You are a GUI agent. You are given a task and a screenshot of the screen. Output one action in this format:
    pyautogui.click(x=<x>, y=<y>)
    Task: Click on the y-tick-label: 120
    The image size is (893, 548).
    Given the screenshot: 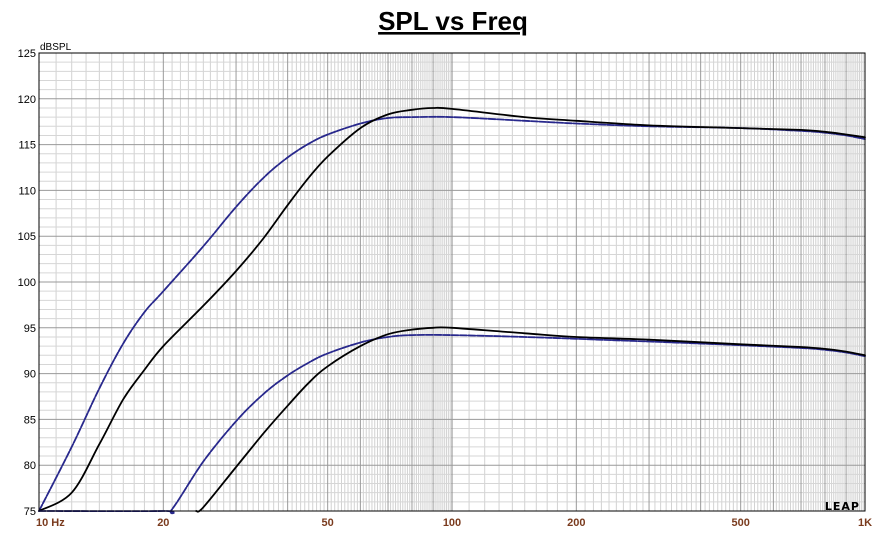 What is the action you would take?
    pyautogui.click(x=27, y=100)
    